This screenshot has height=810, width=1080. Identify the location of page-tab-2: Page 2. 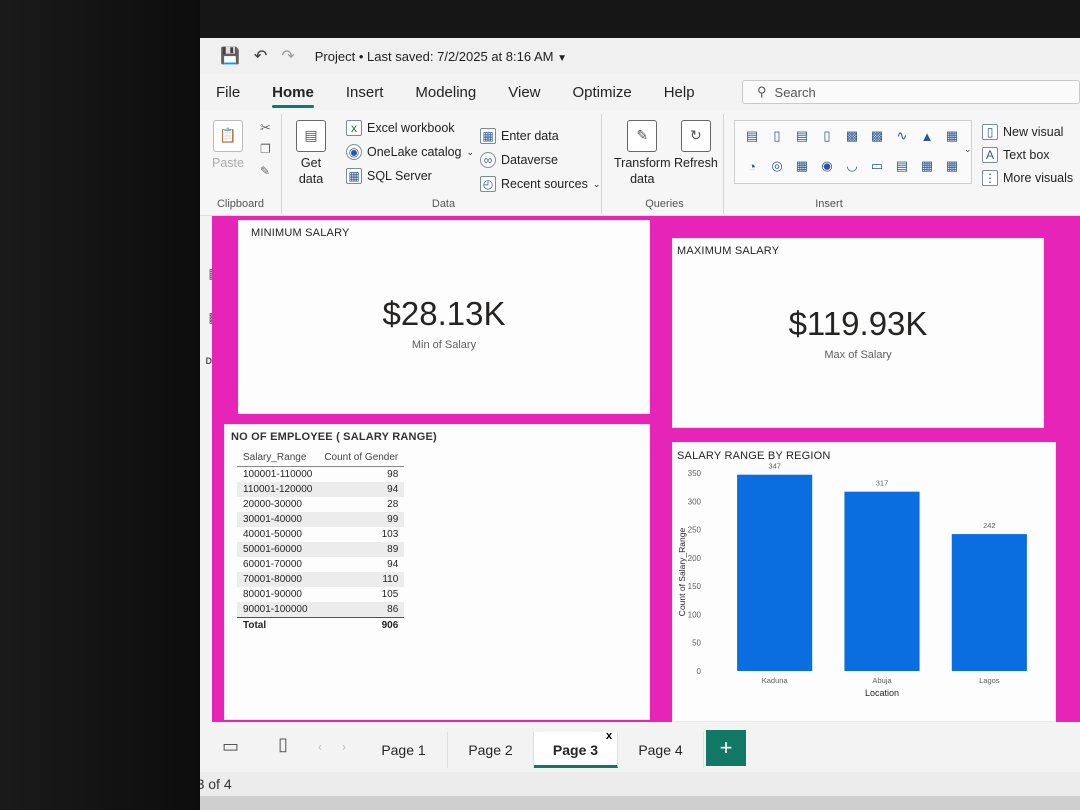
(491, 750).